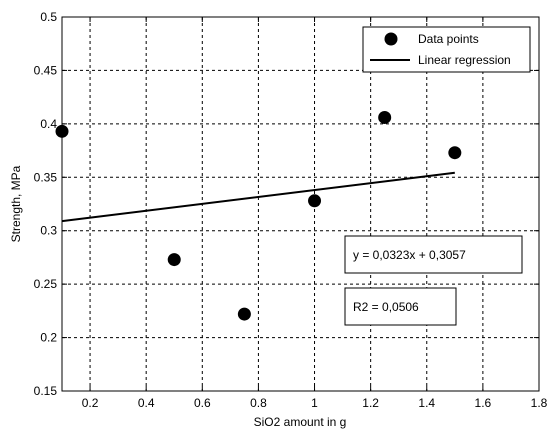  Describe the element at coordinates (448, 39) in the screenshot. I see `legend-label-data-points: Data points` at that location.